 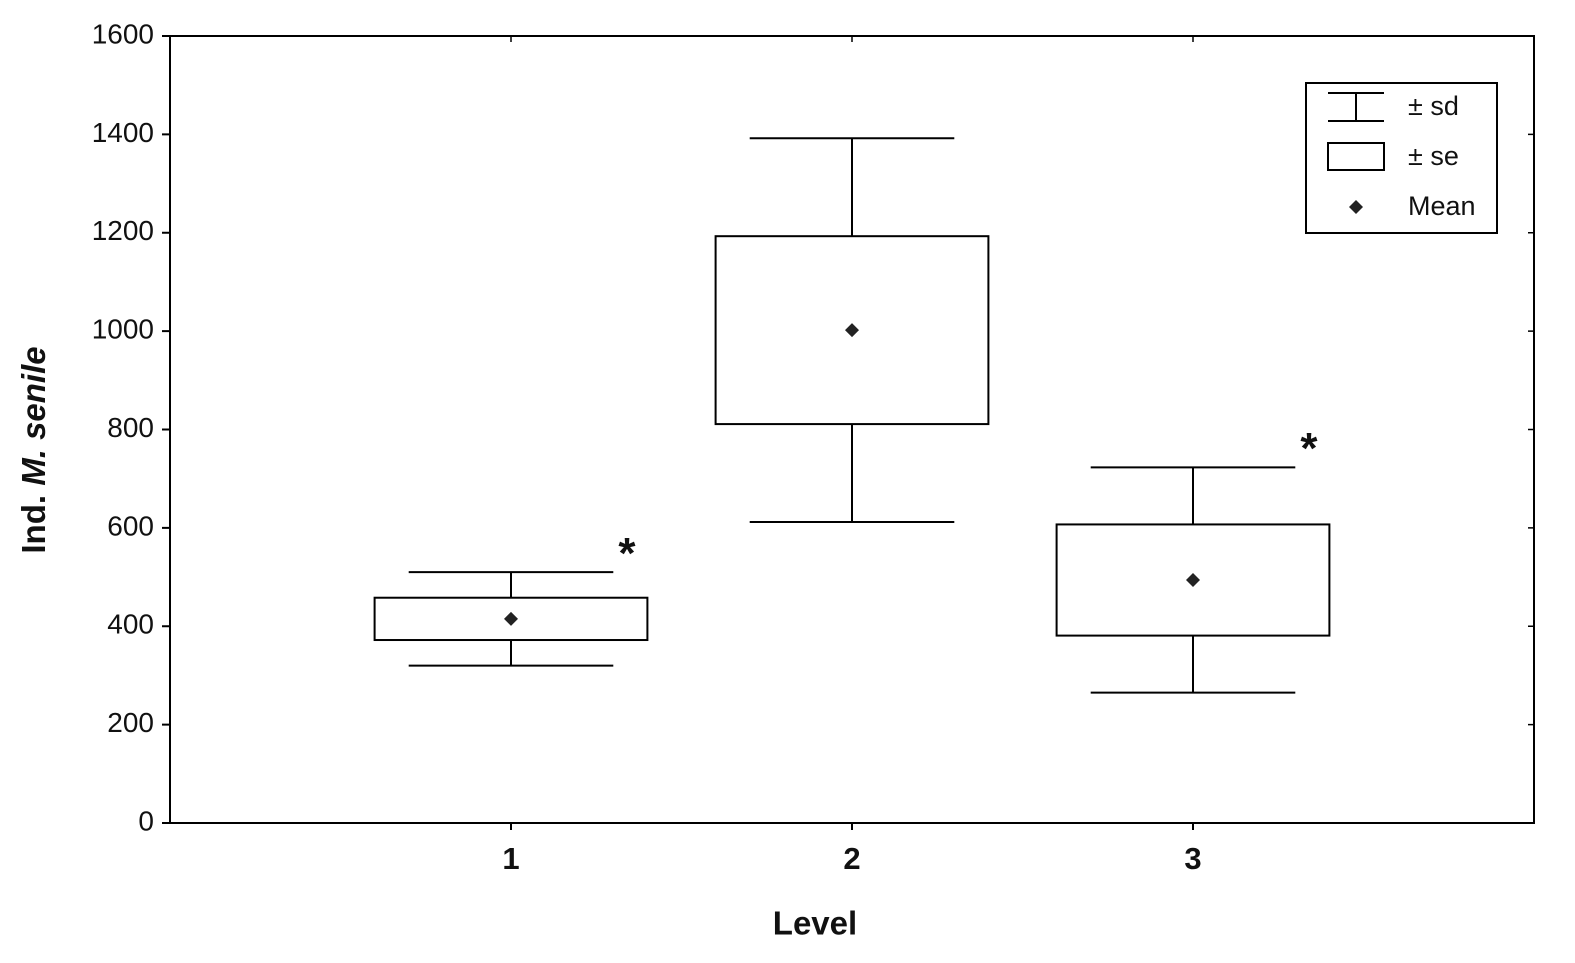 What do you see at coordinates (123, 132) in the screenshot?
I see `y-tick-label: 1400` at bounding box center [123, 132].